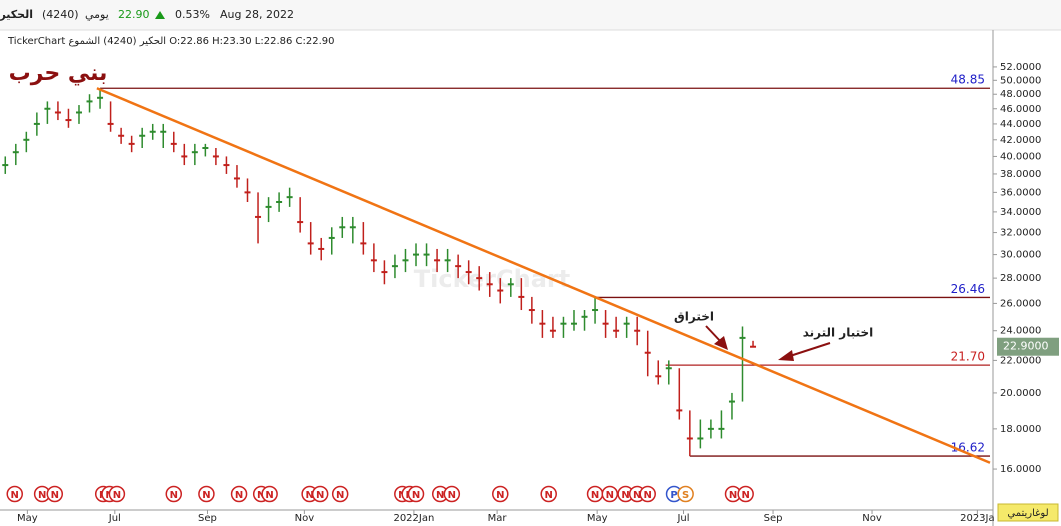  I want to click on log-scale-label: لوغاريتمي, so click(1027, 513).